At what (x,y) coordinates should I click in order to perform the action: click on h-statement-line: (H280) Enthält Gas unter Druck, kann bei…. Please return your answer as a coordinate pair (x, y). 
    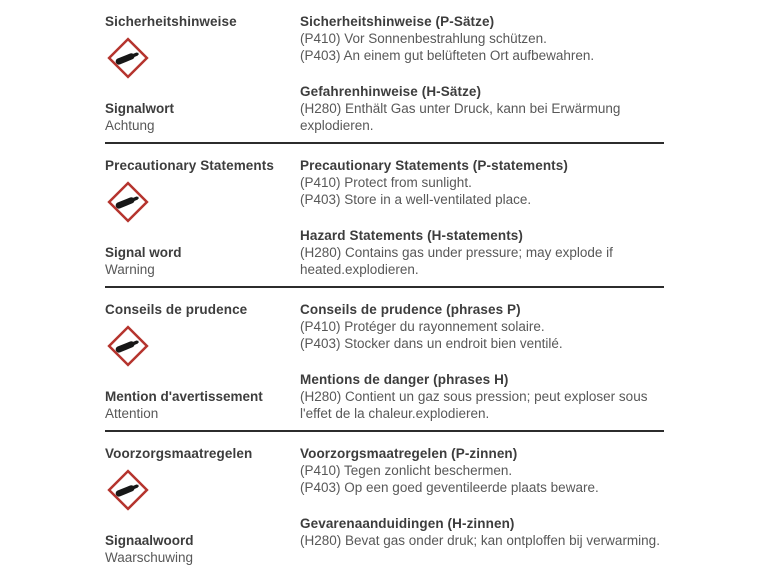
    Looking at the image, I should click on (460, 117).